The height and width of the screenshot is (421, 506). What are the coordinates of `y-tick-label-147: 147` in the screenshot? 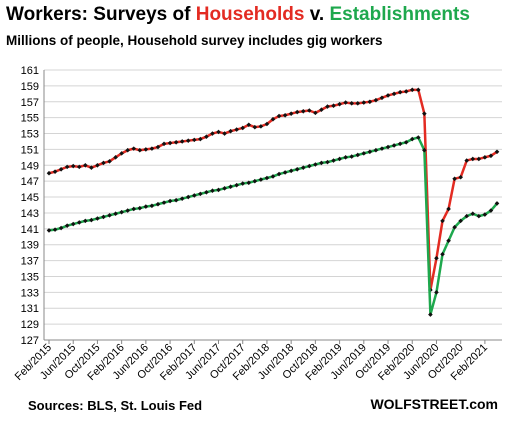 It's located at (30, 182).